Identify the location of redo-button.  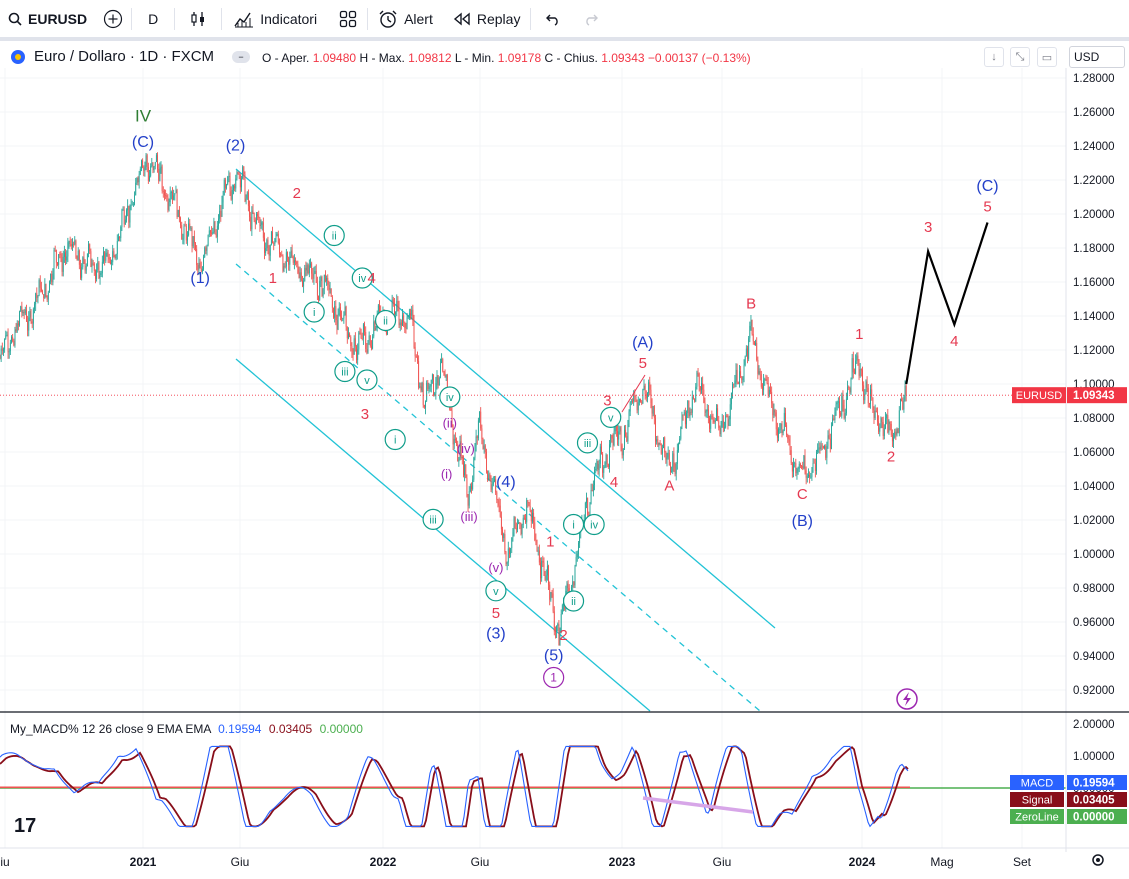
(591, 18).